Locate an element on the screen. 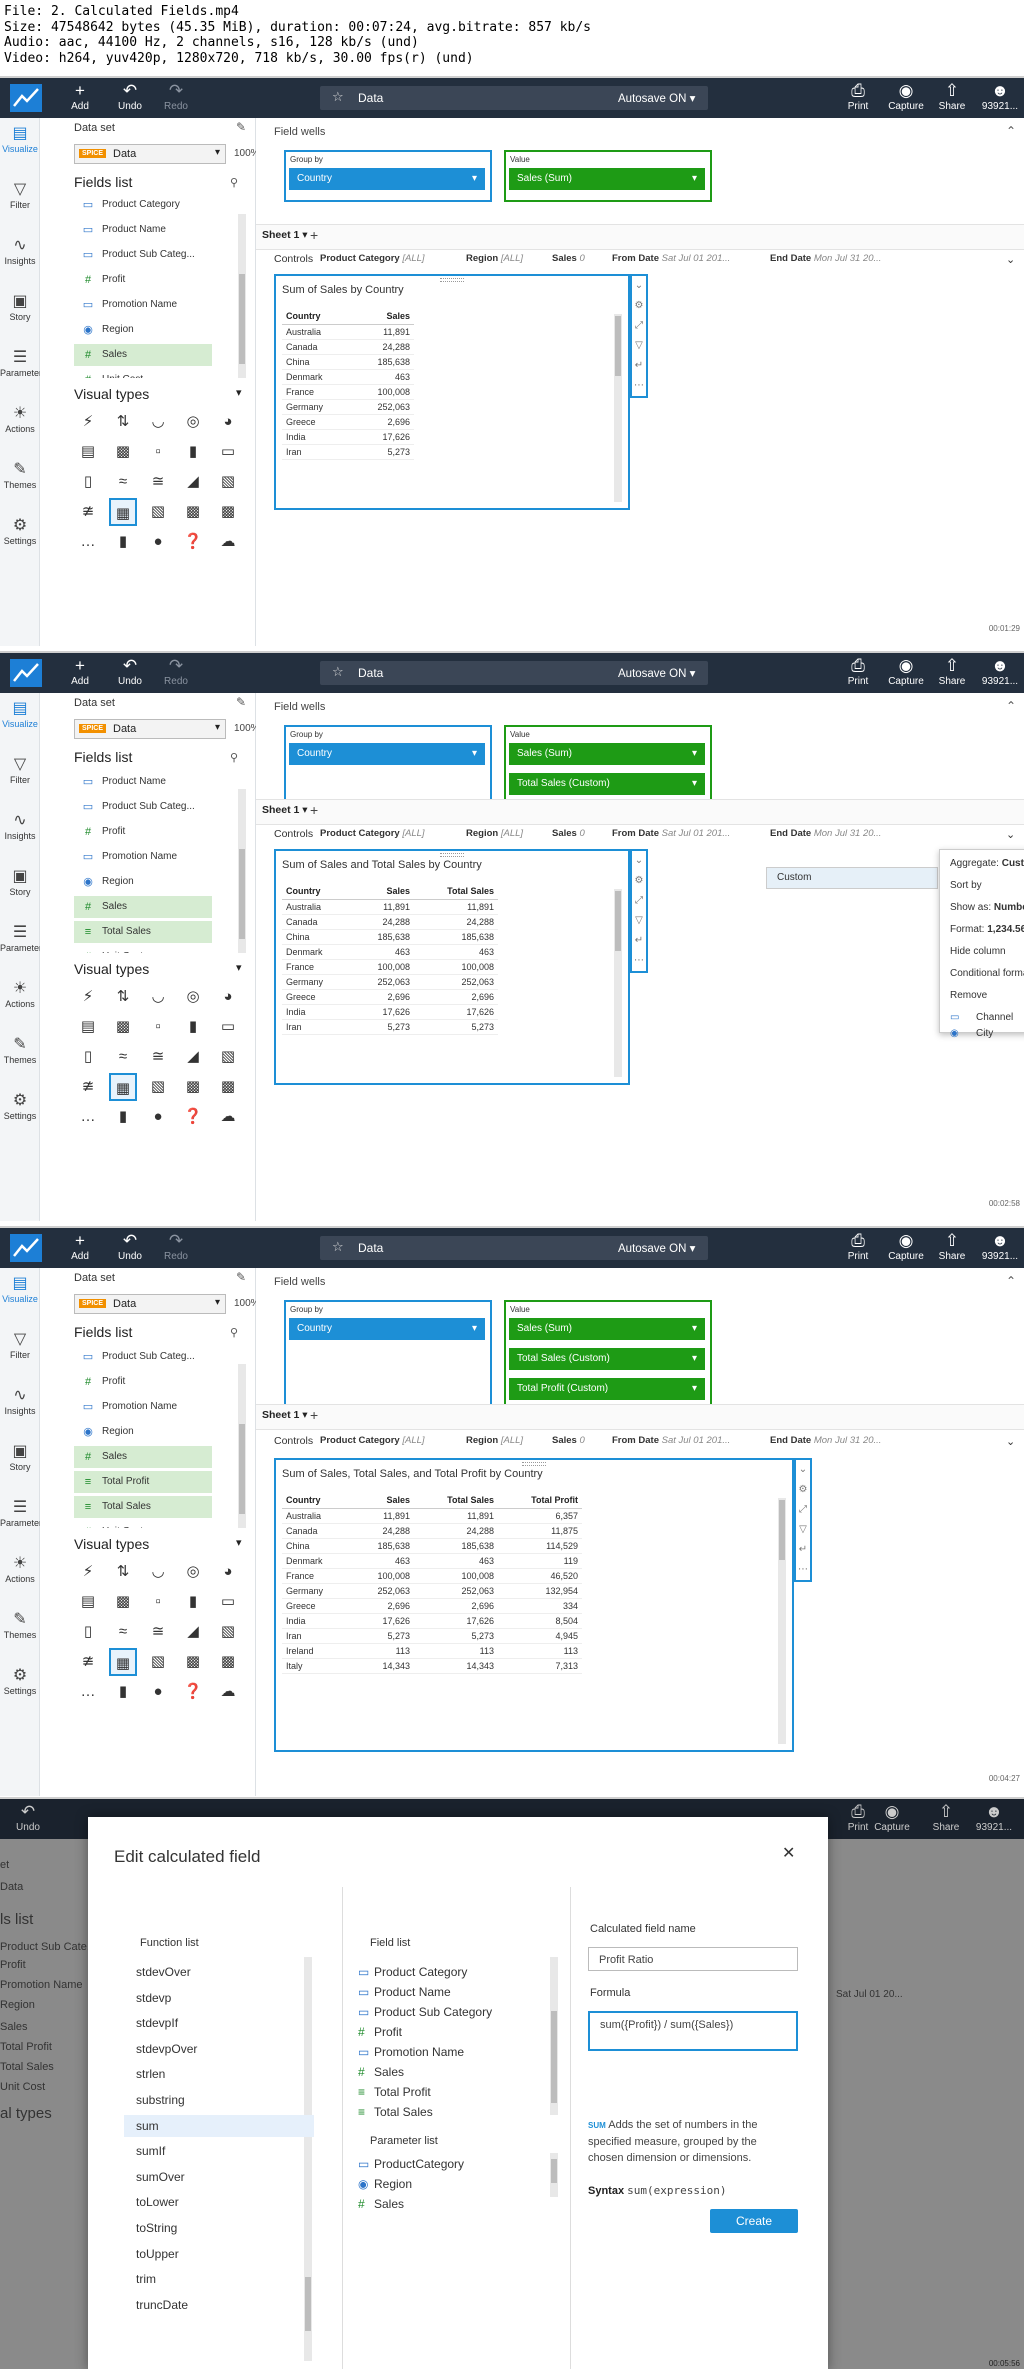 This screenshot has height=2369, width=1024. edit-dataset-icon: ✎ is located at coordinates (241, 702).